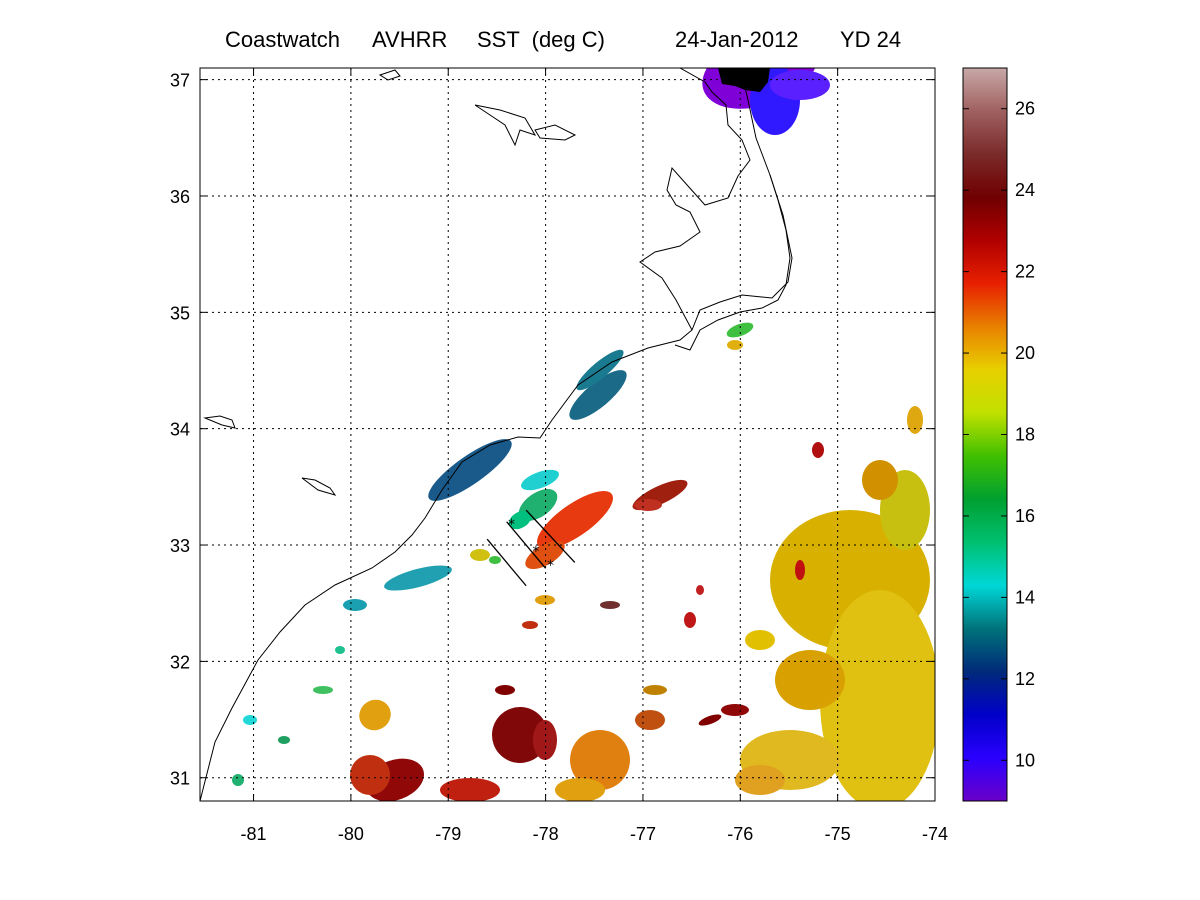  Describe the element at coordinates (180, 779) in the screenshot. I see `lat-tick-label: 31` at that location.